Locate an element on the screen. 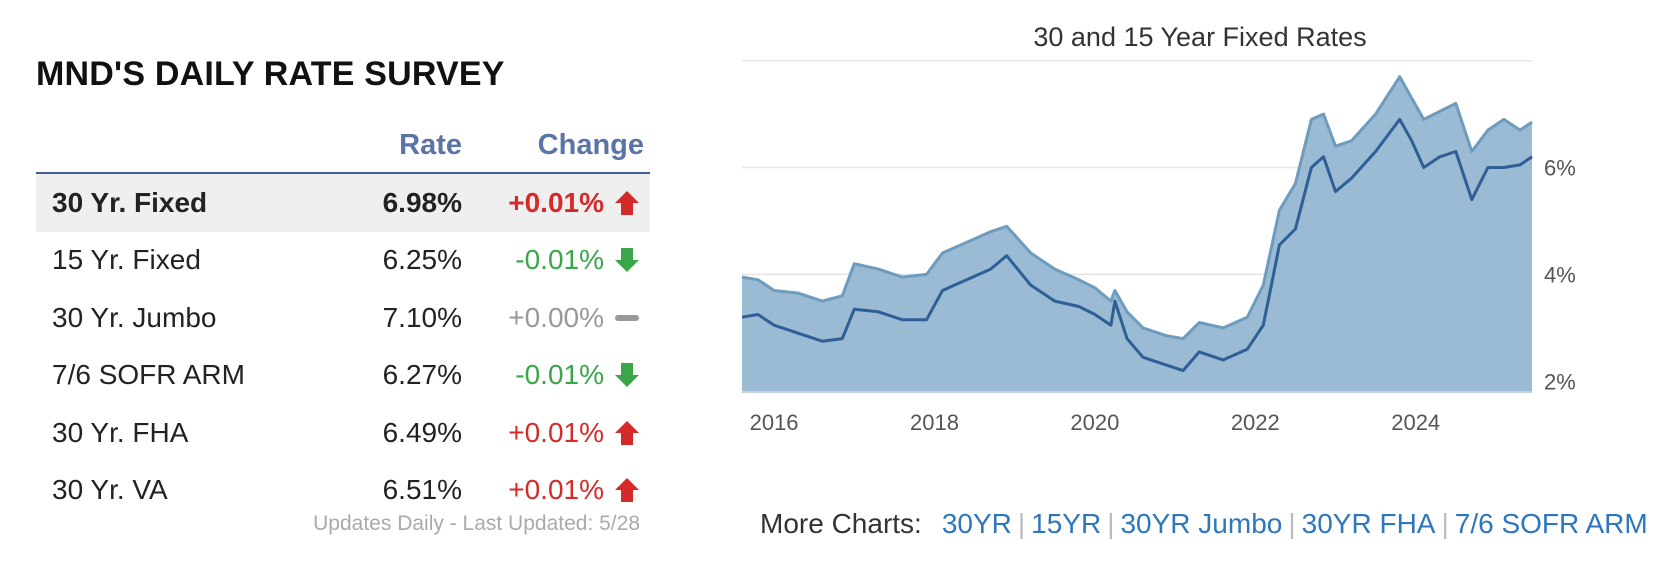  chart-link: 7/6 SOFR ARM is located at coordinates (1551, 523).